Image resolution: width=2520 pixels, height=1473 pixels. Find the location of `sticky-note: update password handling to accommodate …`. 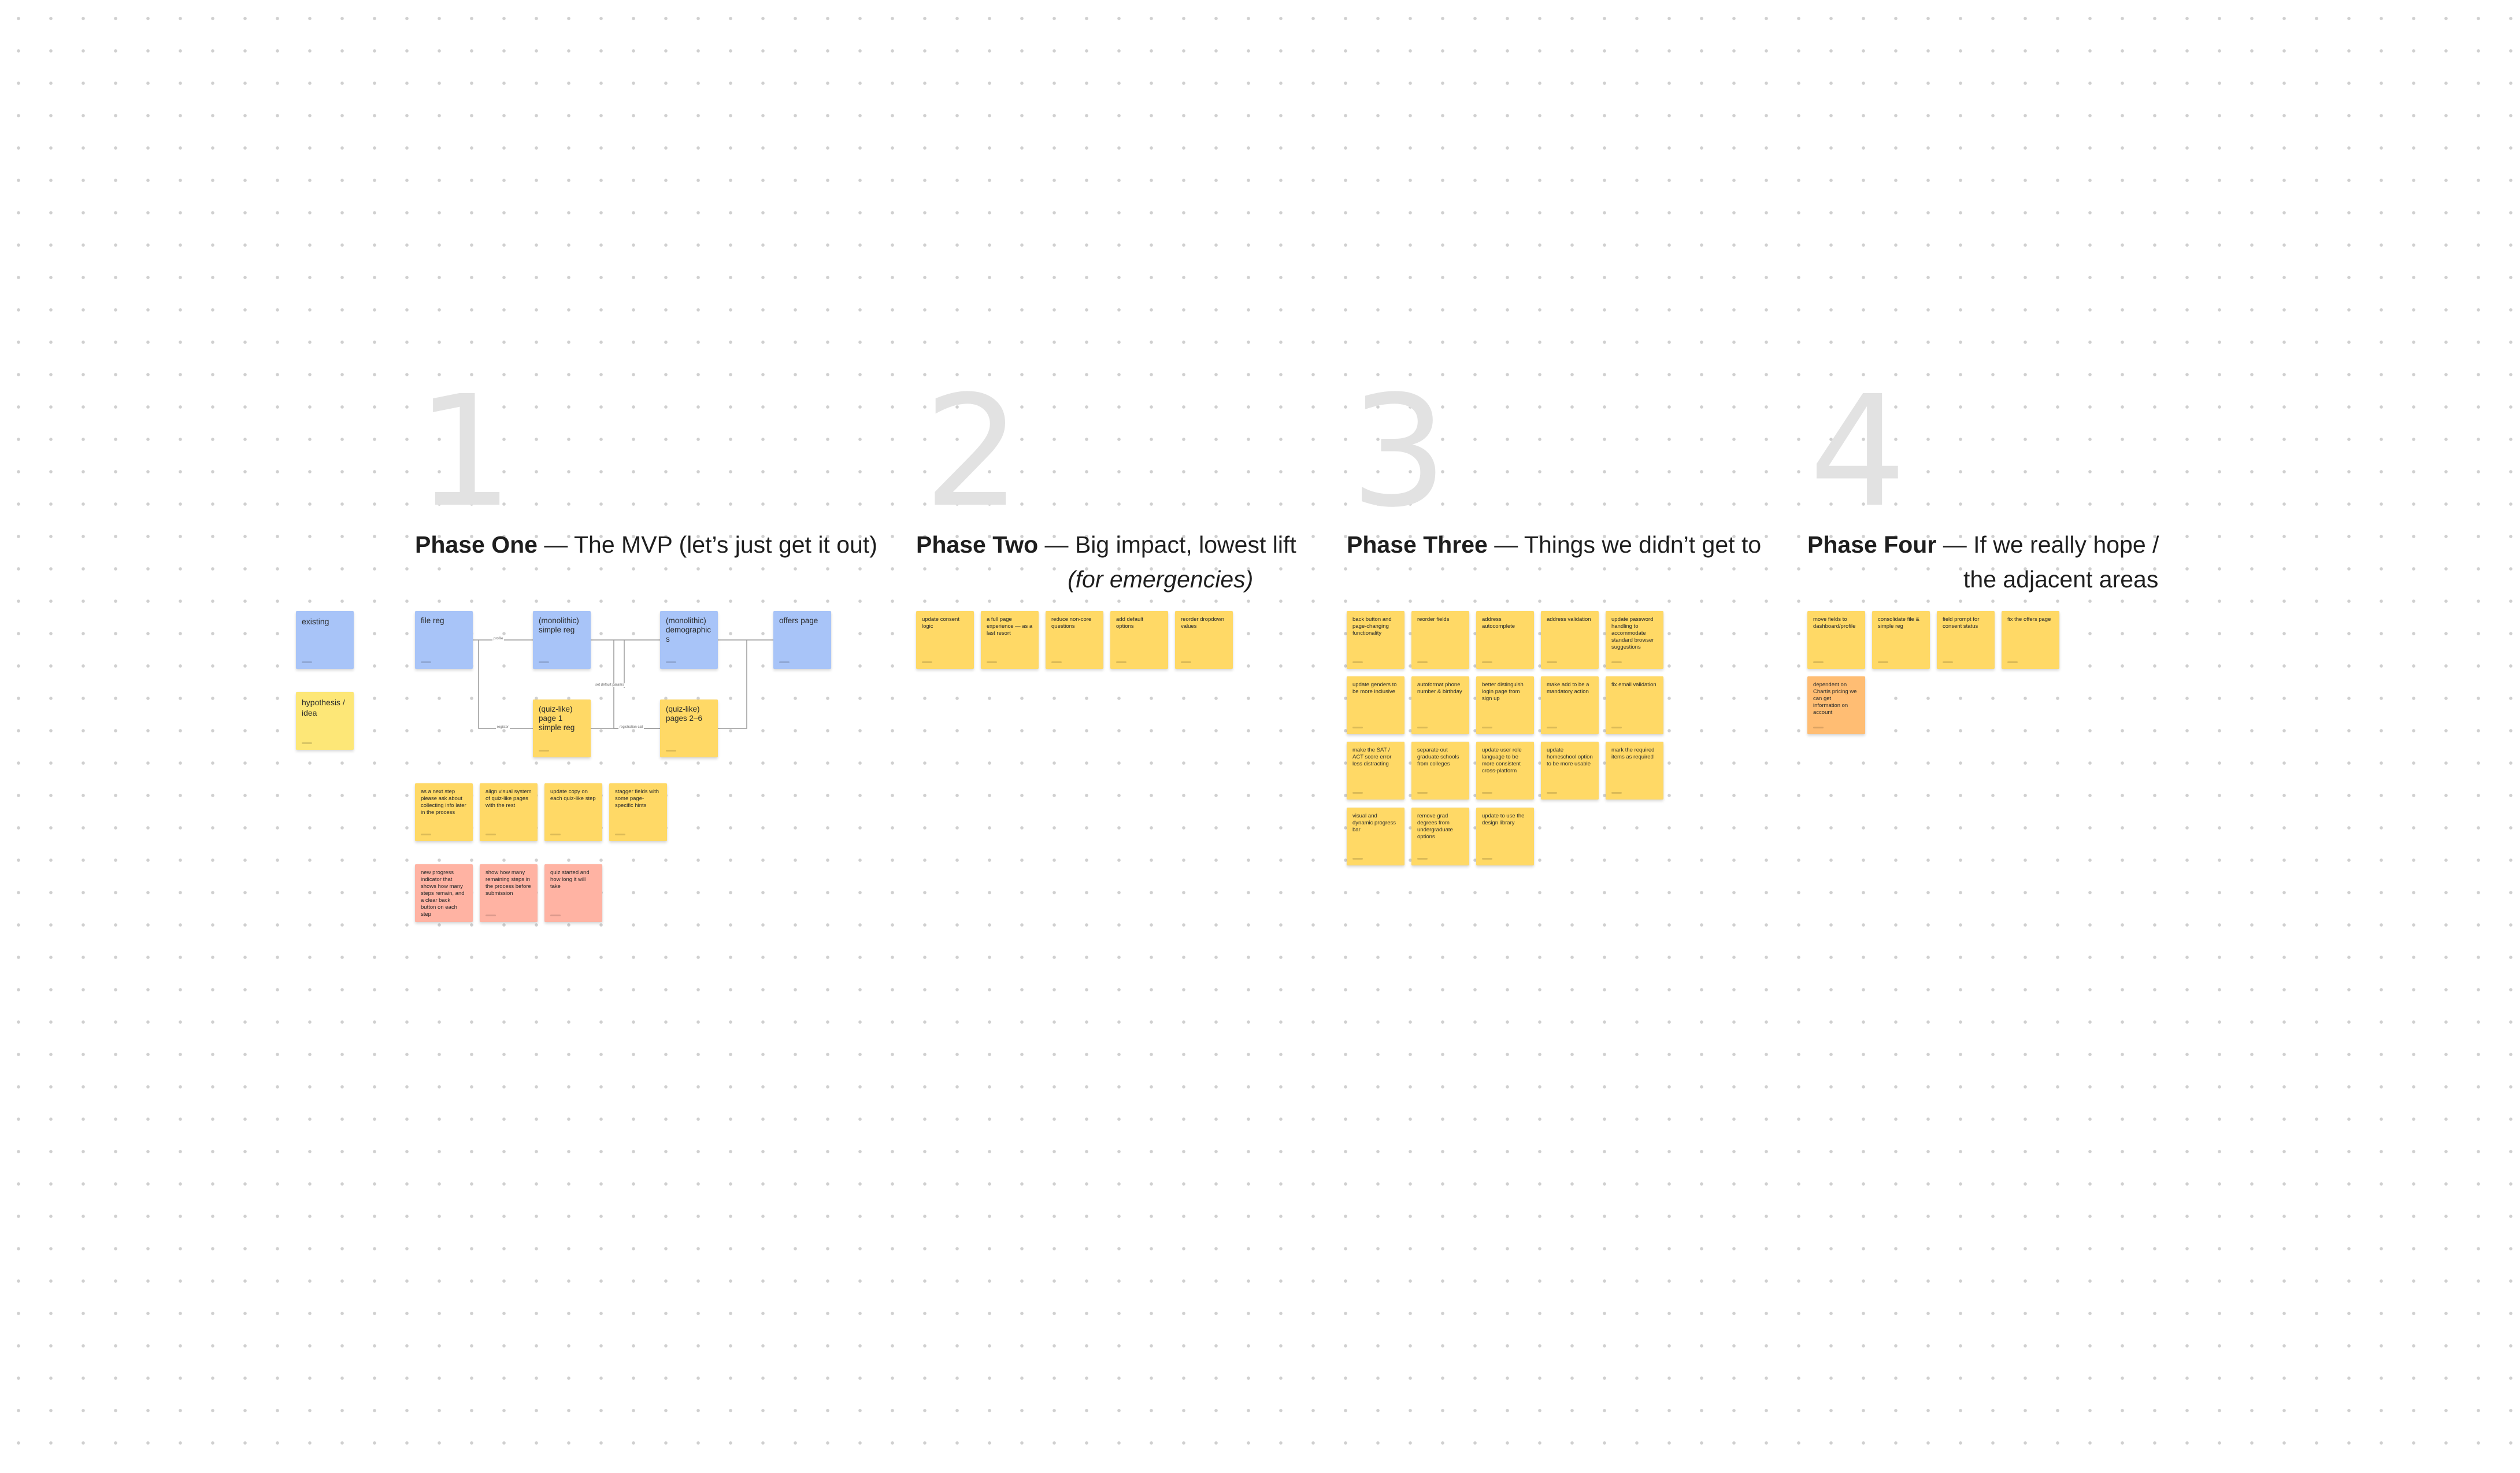

sticky-note: update password handling to accommodate … is located at coordinates (1634, 640).